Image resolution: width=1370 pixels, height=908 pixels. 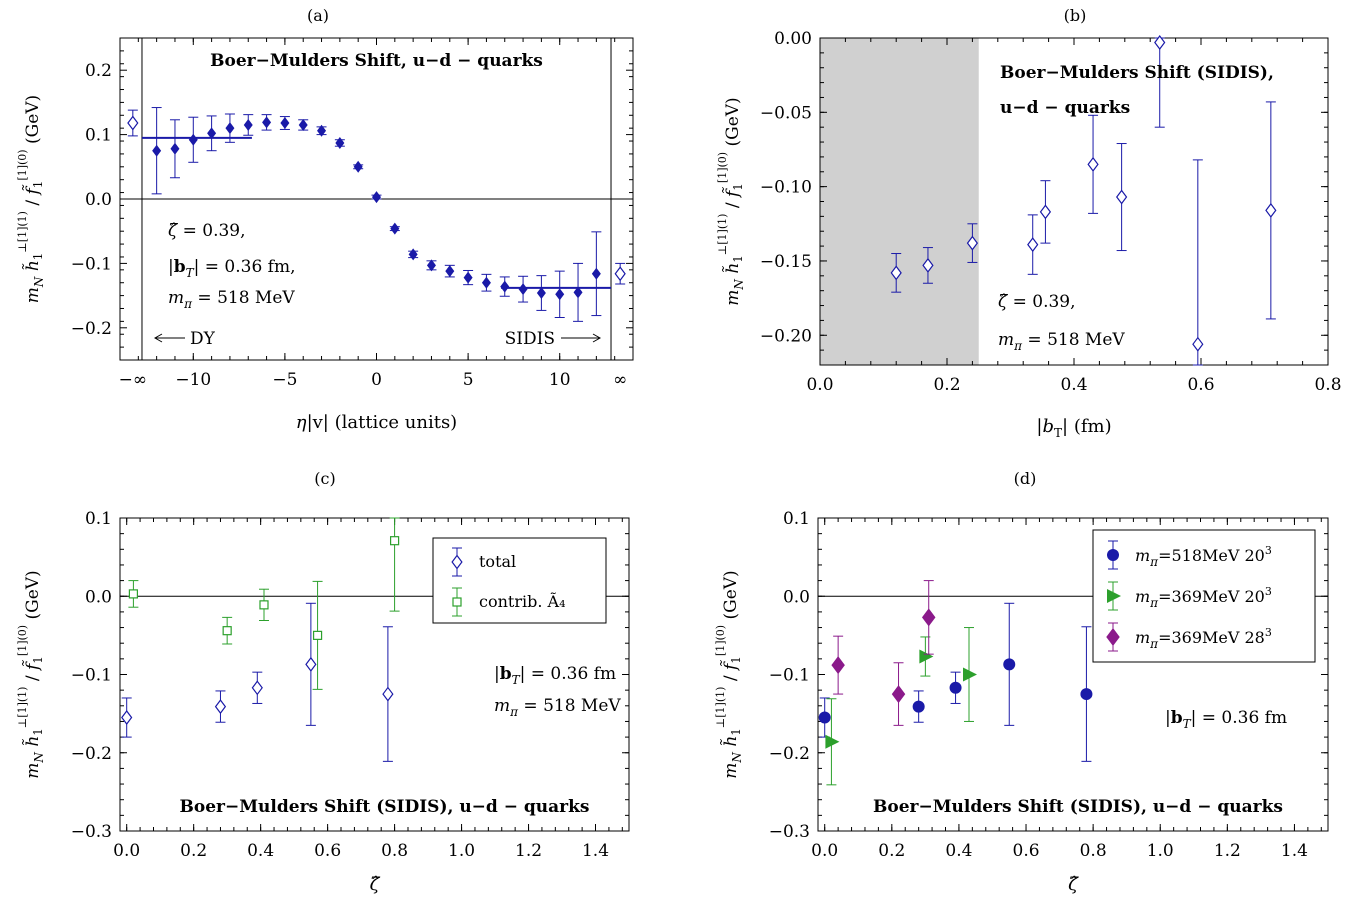 I want to click on sidis-label: SIDIS, so click(x=530, y=339).